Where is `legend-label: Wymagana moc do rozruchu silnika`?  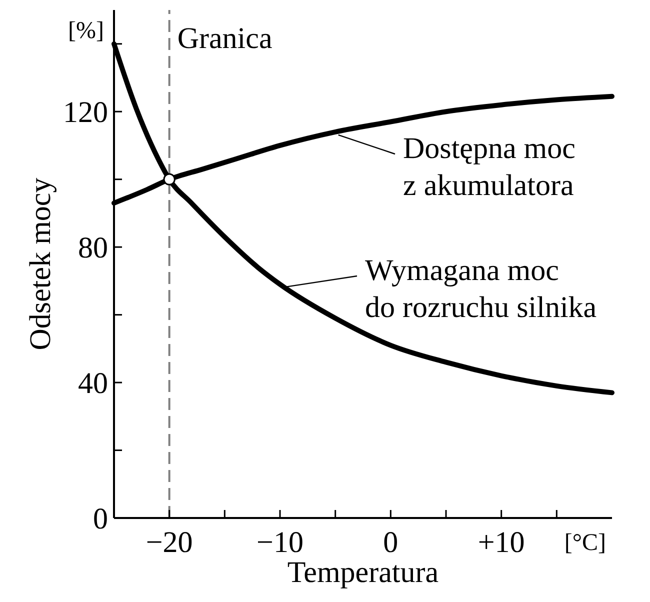 legend-label: Wymagana moc do rozruchu silnika is located at coordinates (481, 289).